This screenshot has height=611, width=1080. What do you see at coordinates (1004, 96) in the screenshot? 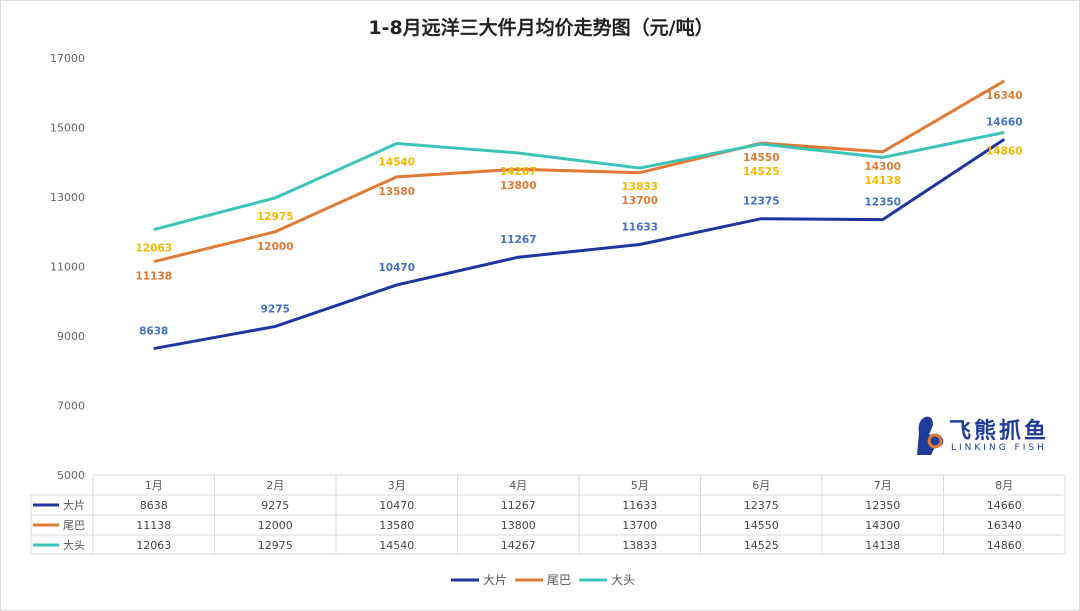
I see `data-label: 16340` at bounding box center [1004, 96].